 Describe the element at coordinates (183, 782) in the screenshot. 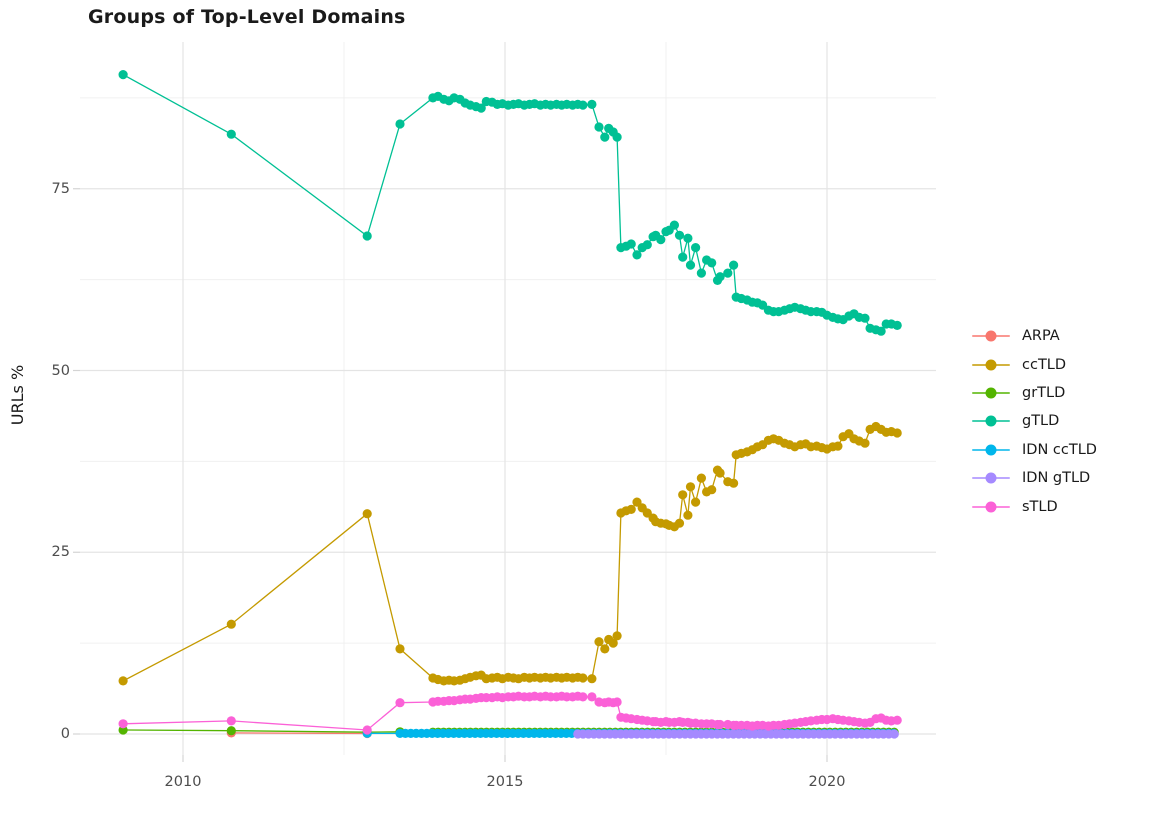

I see `x-tick-label: 2010` at that location.